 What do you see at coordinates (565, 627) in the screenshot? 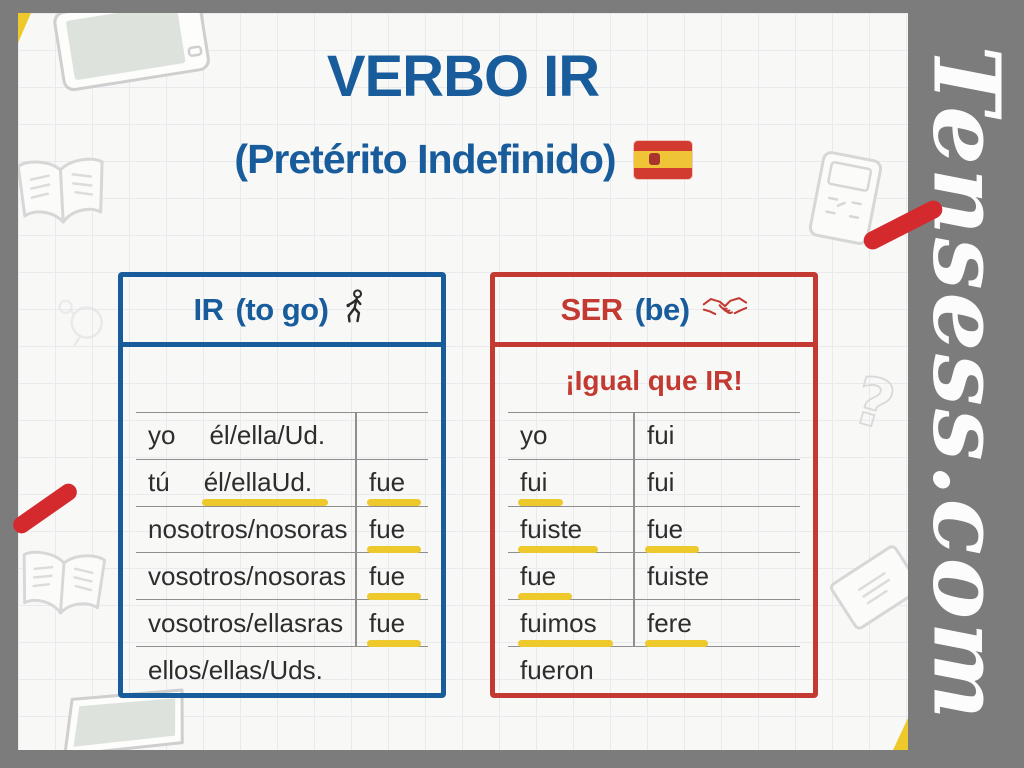
I see `left-form-text: fuimos` at bounding box center [565, 627].